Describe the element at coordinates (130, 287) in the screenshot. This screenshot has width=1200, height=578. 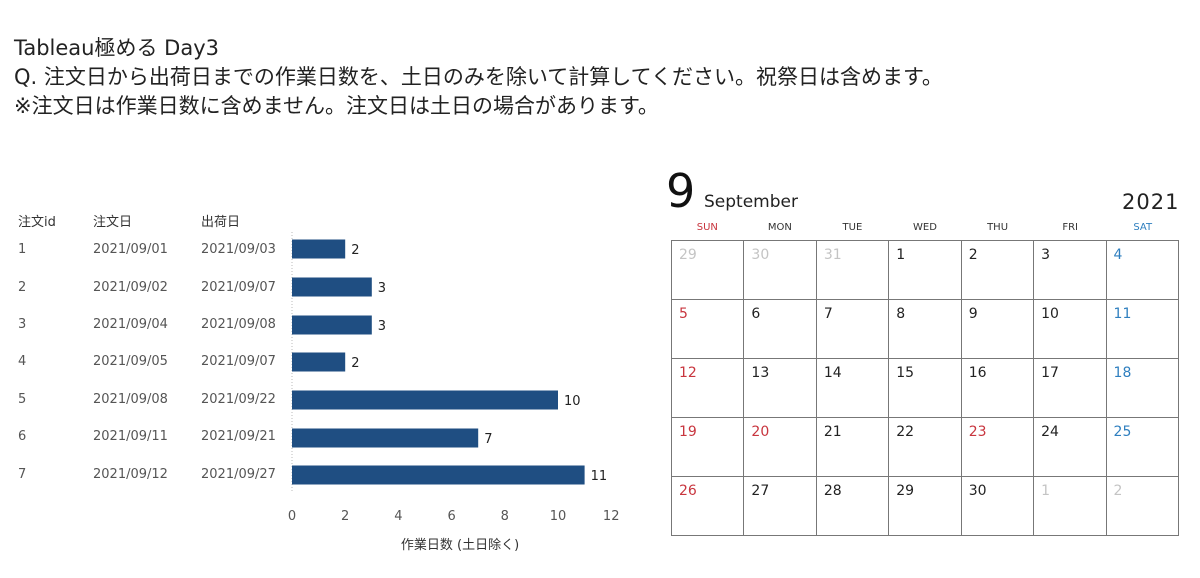
I see `row-order-date: 2021/09/02` at that location.